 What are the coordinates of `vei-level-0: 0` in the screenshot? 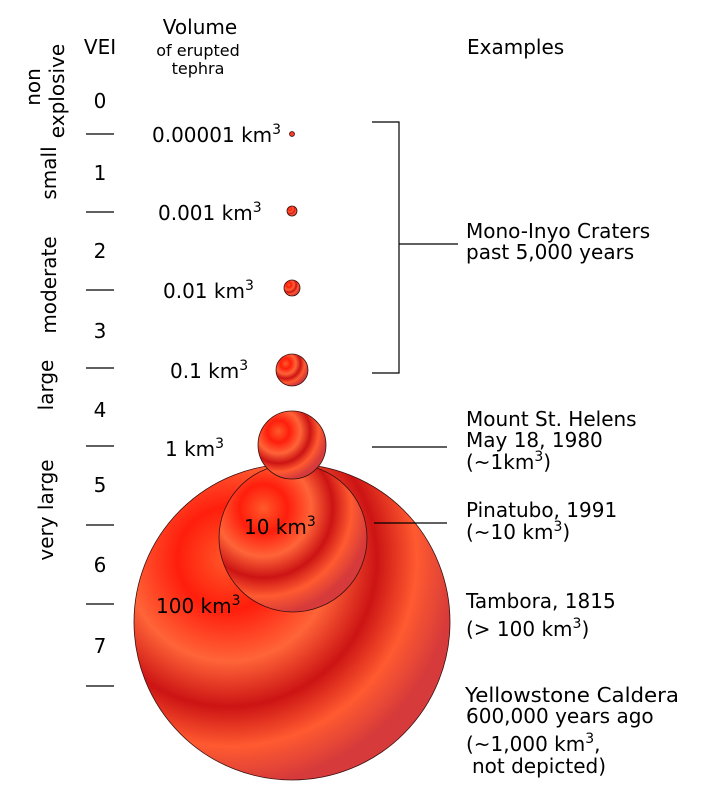 It's located at (100, 101).